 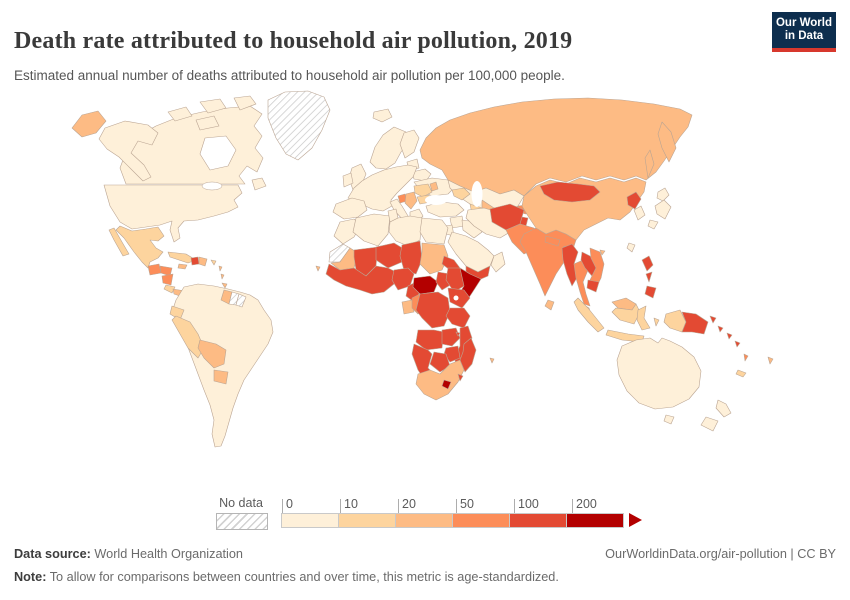 I want to click on no-data-swatch, so click(x=242, y=521).